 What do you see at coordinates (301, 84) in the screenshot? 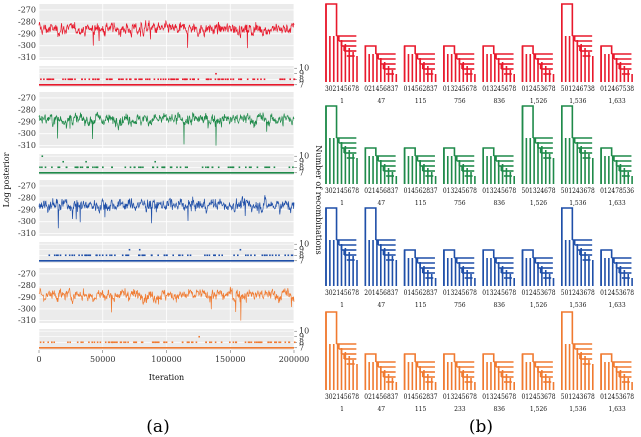
I see `recomb-ytick-label: 7` at bounding box center [301, 84].